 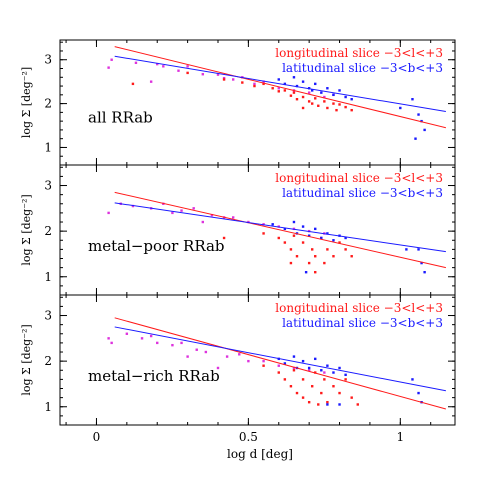 I want to click on x-tick-label: 0.5, so click(x=248, y=437).